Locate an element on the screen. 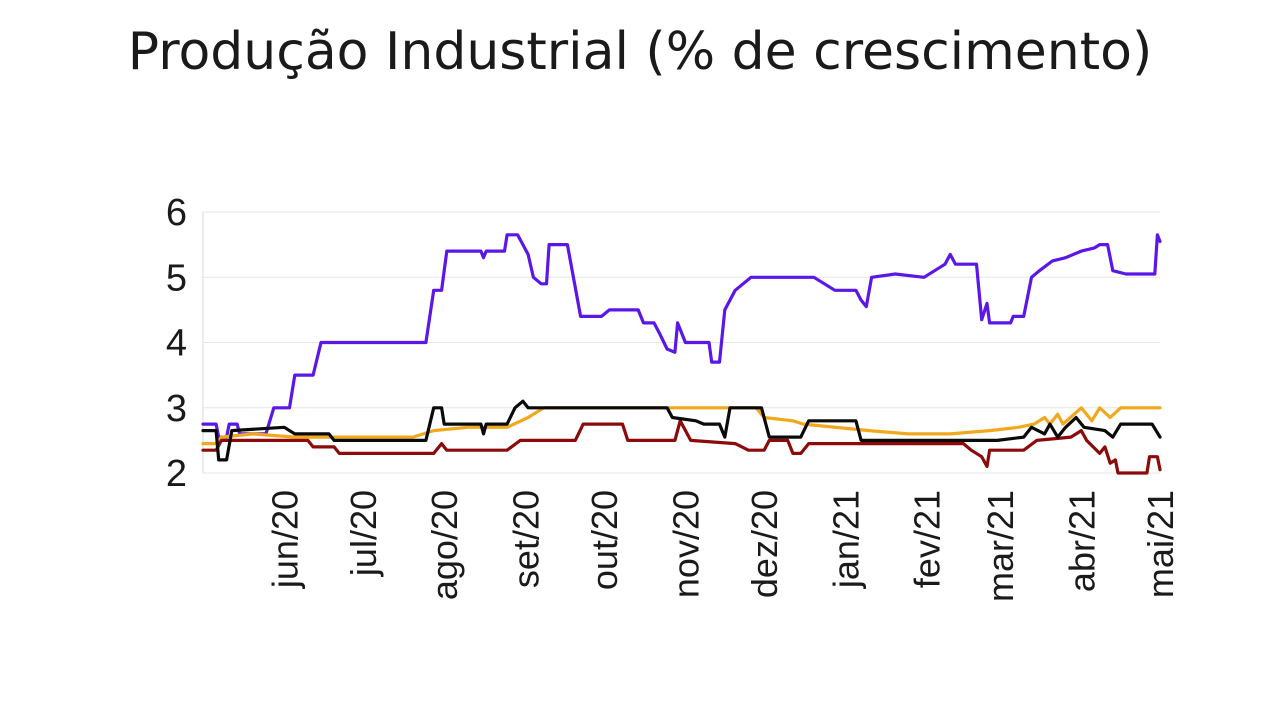 This screenshot has height=727, width=1280. y-tick-label: 6 is located at coordinates (176, 213).